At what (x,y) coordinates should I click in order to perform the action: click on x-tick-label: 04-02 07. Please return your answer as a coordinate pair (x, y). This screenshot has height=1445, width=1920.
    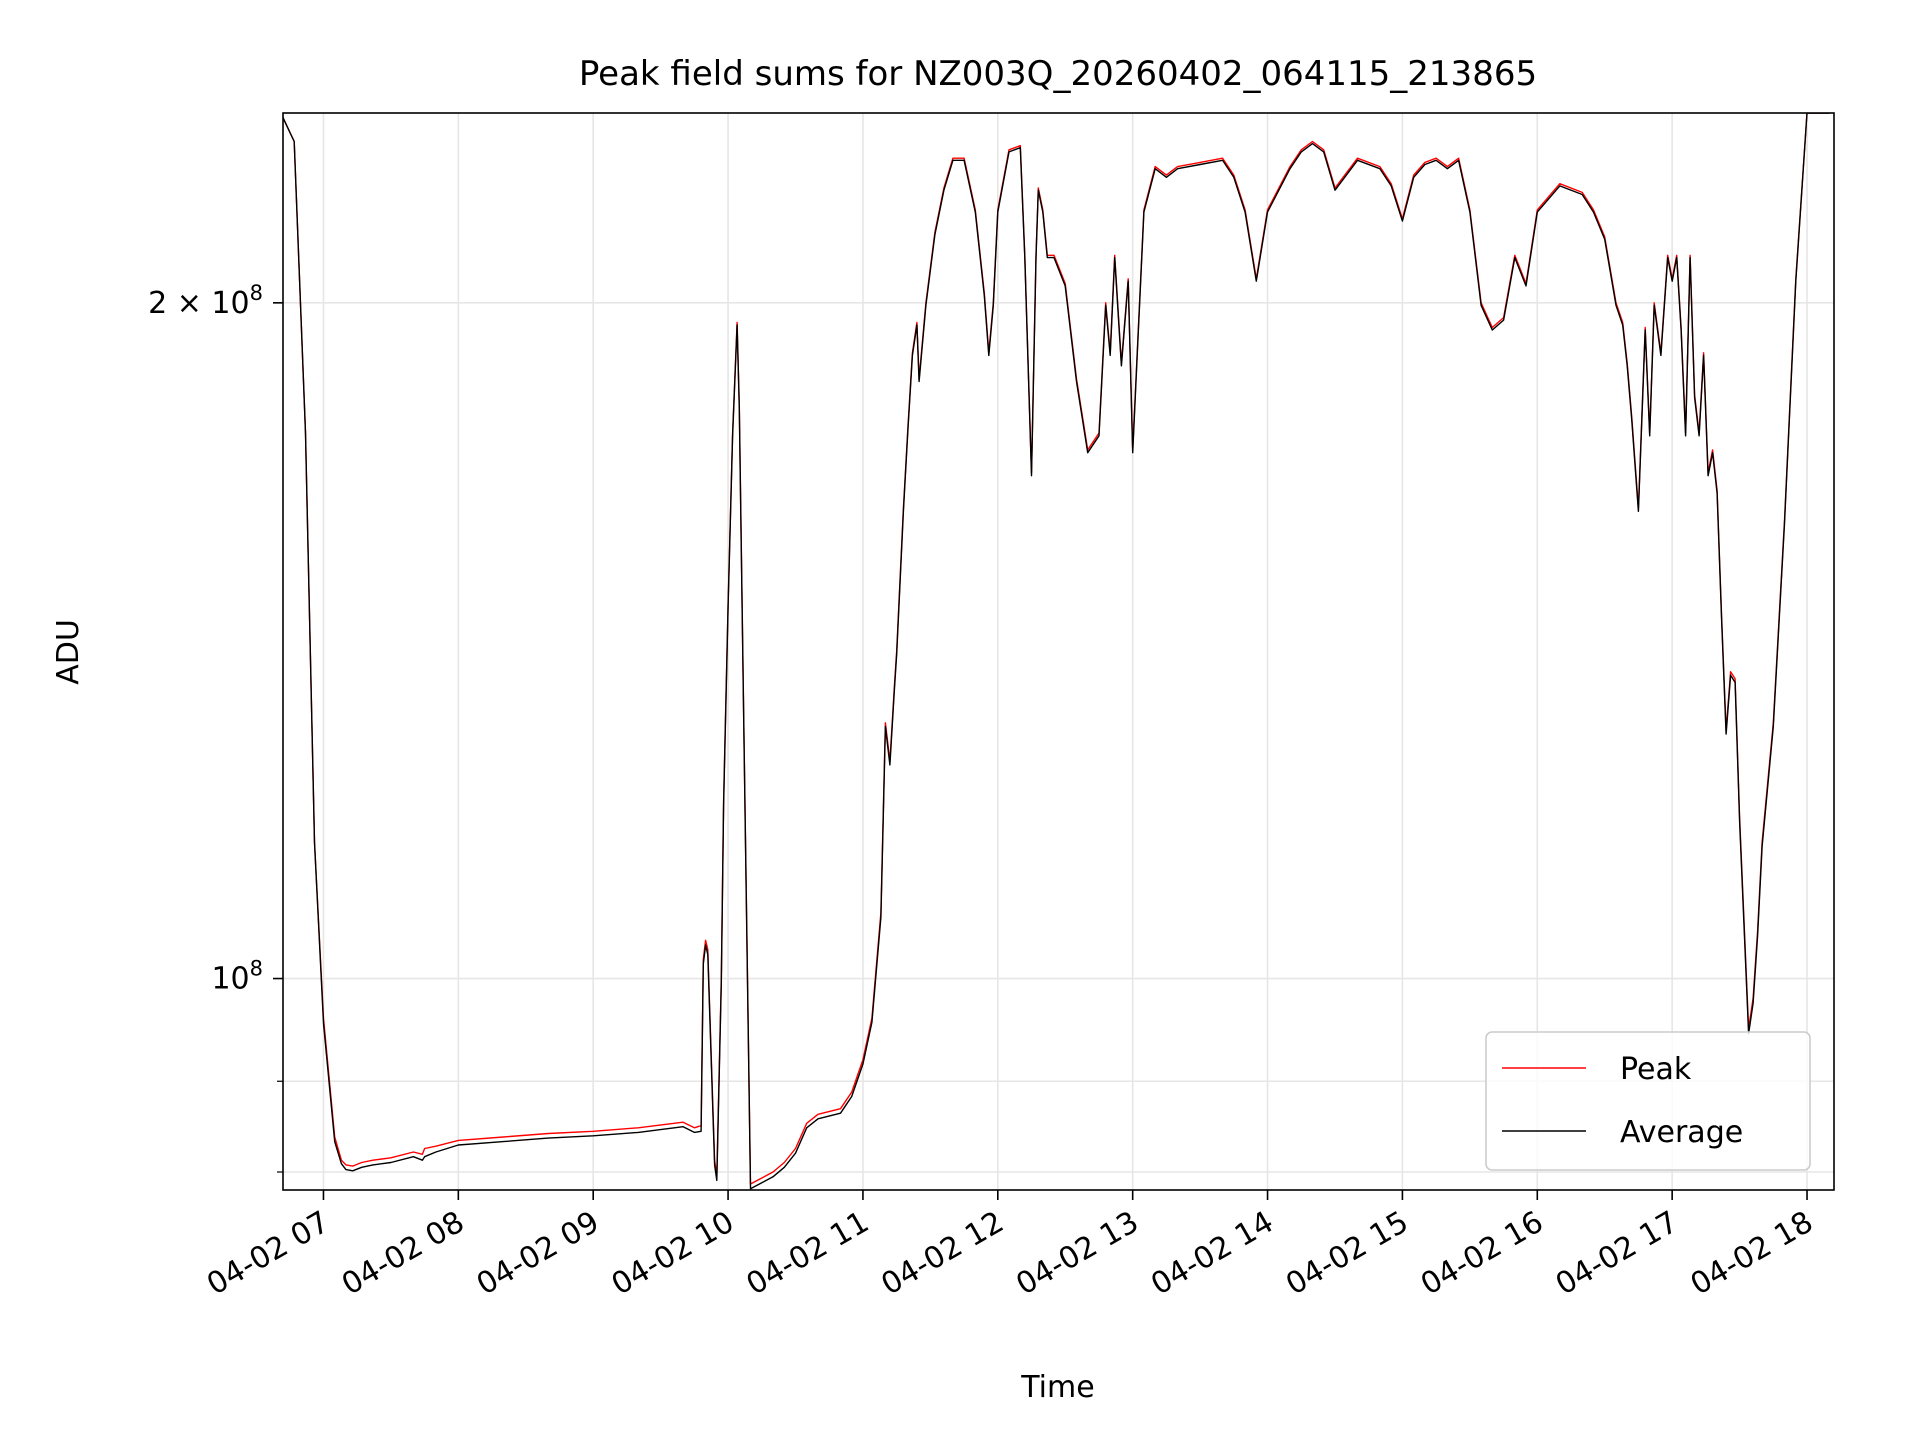
    Looking at the image, I should click on (268, 1254).